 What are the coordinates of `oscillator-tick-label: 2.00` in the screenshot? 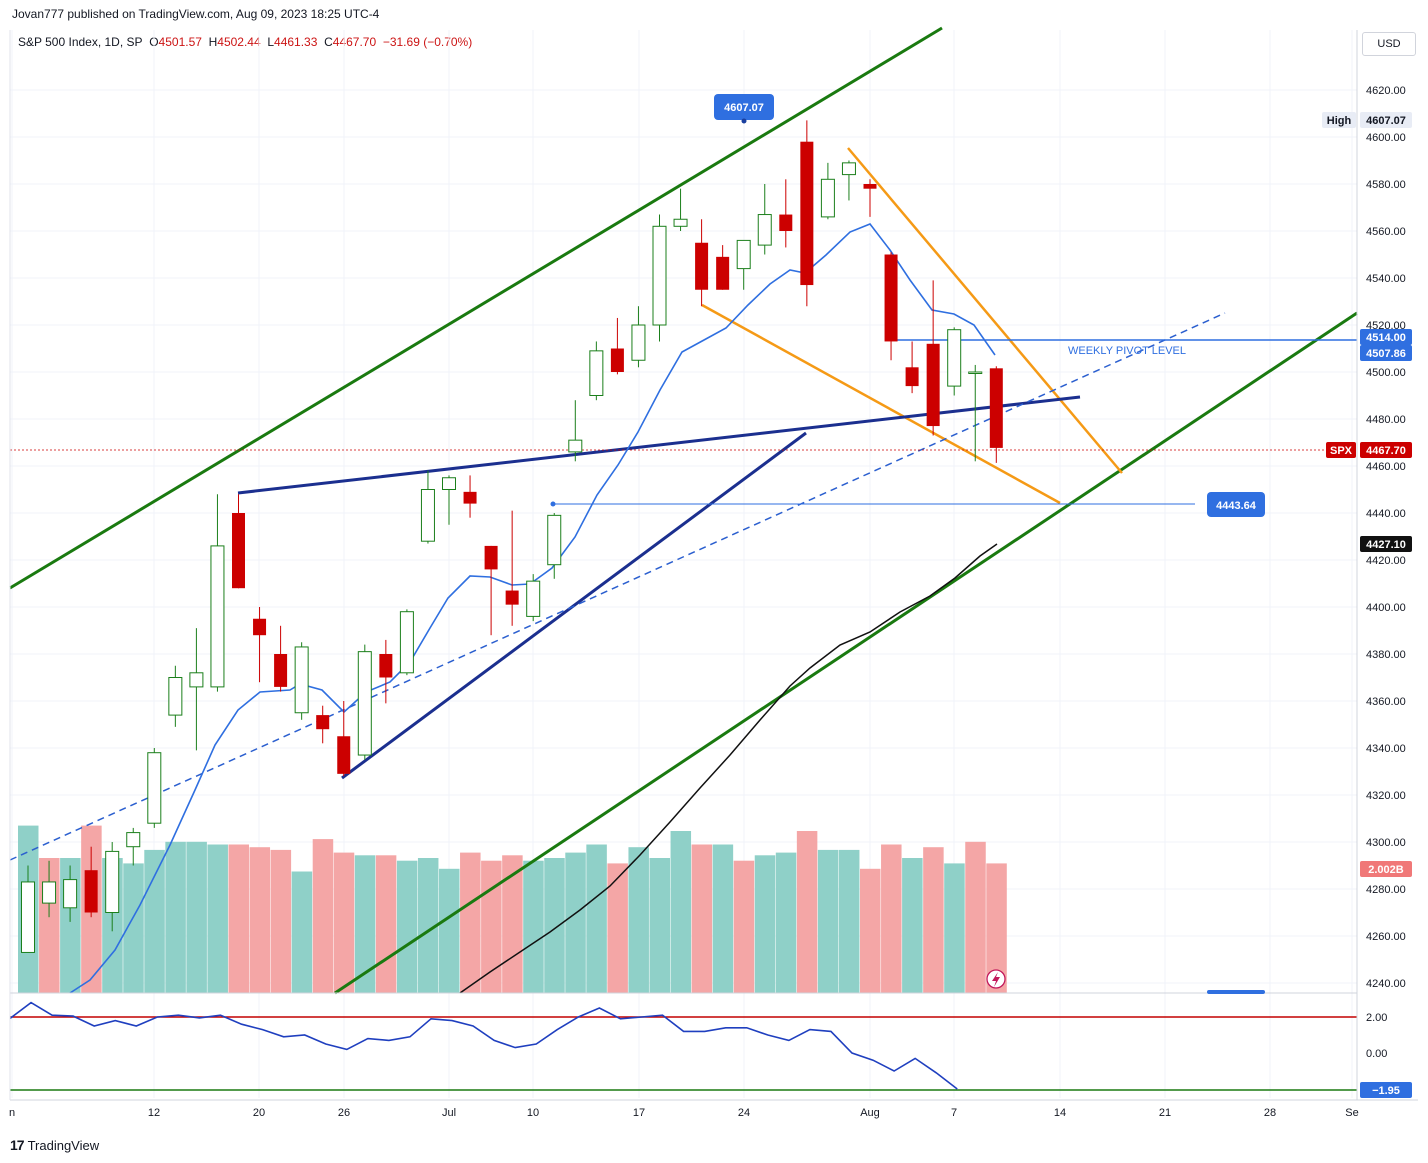 It's located at (1376, 1018).